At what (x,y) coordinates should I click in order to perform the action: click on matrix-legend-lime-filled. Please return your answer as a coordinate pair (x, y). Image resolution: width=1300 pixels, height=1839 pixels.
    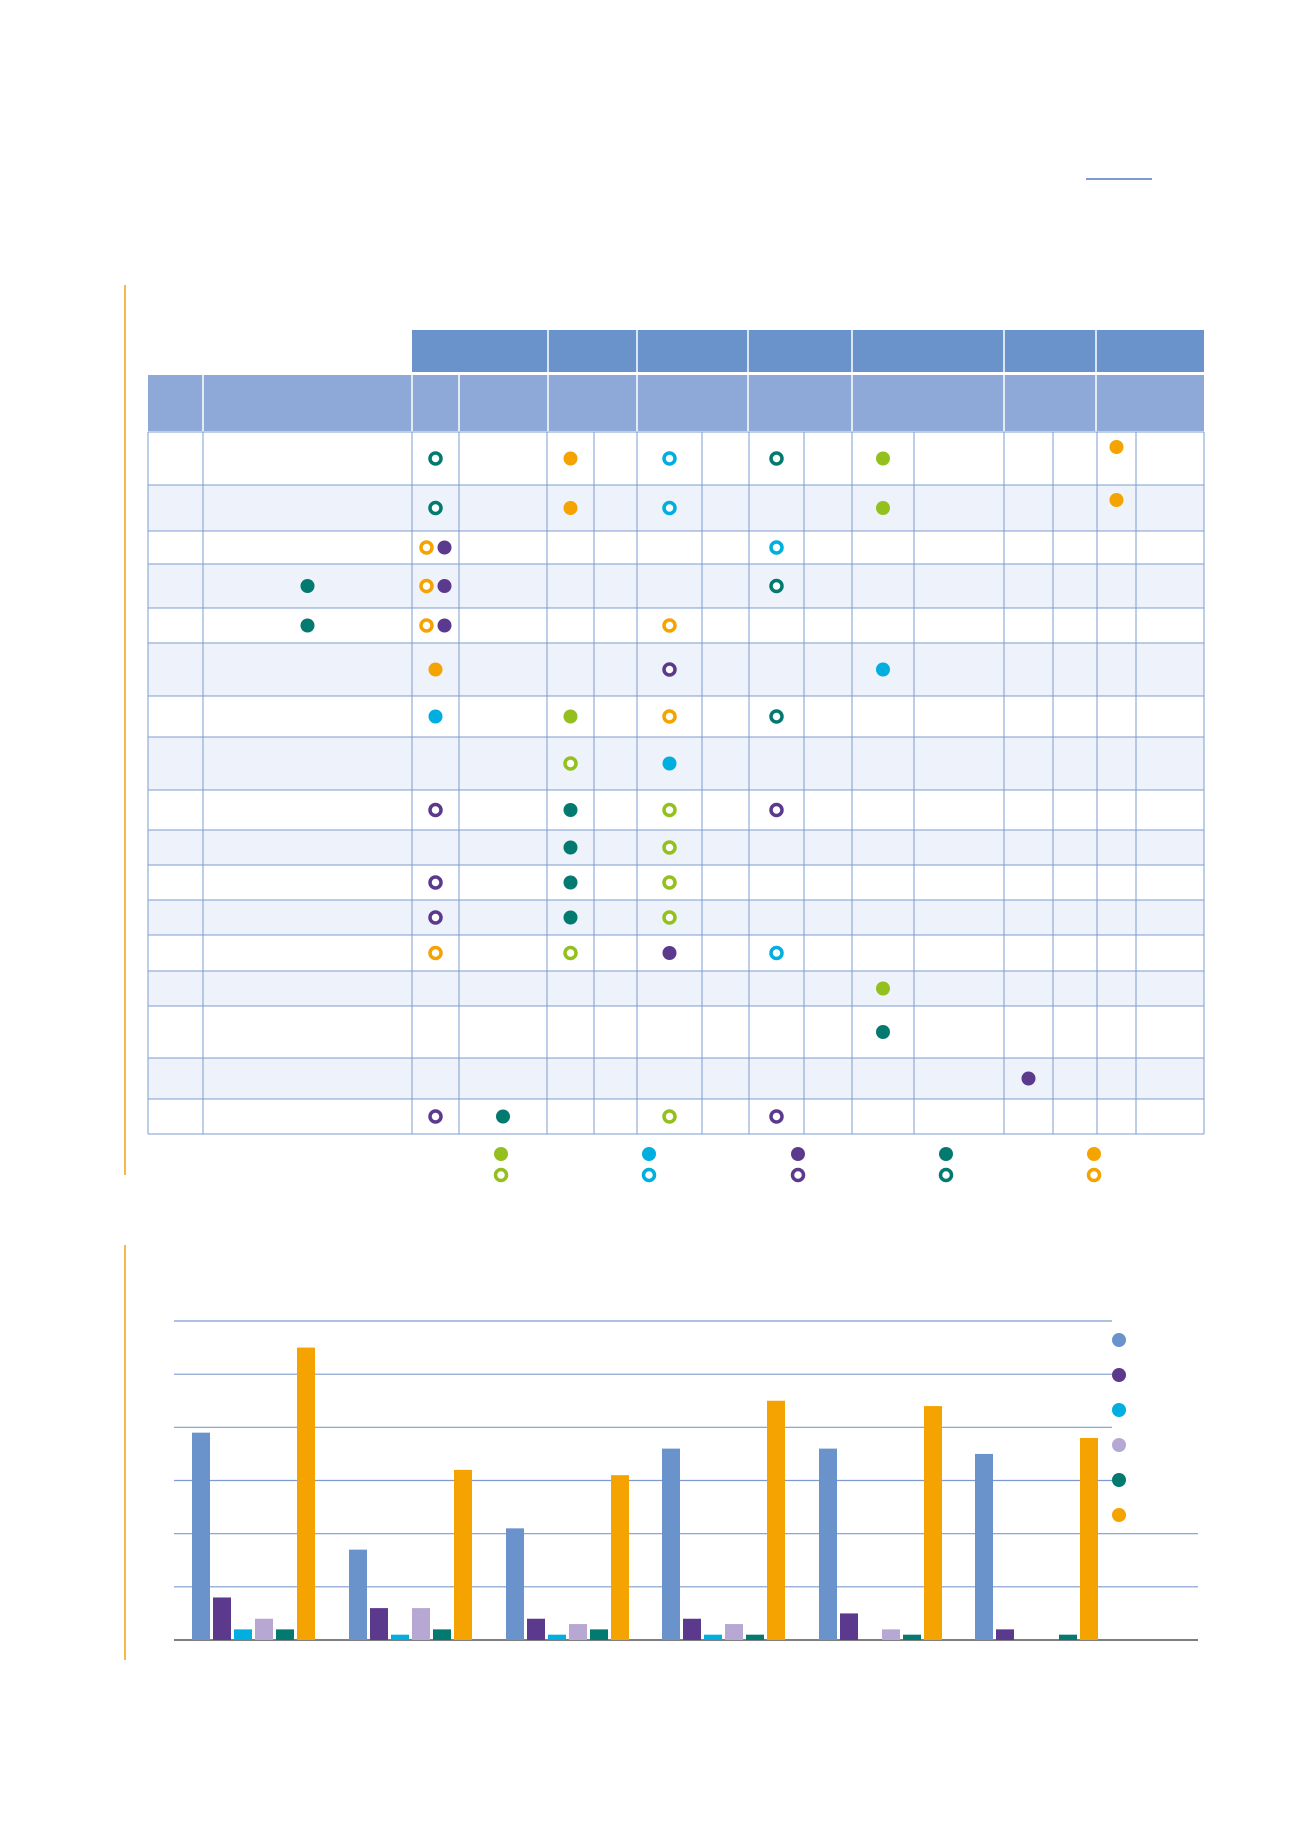
    Looking at the image, I should click on (501, 1154).